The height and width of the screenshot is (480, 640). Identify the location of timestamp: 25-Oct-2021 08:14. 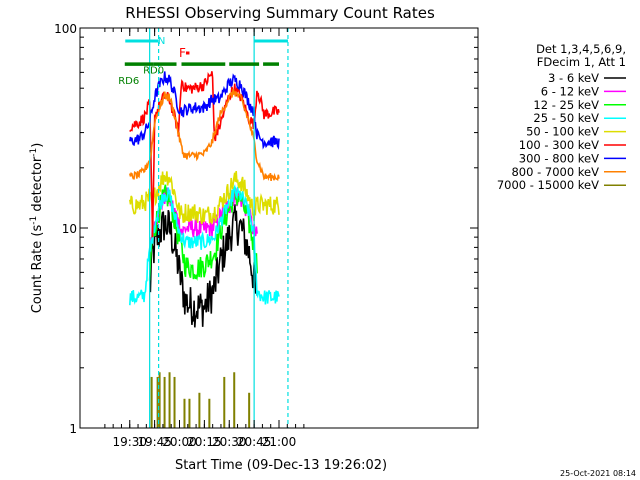
(598, 473).